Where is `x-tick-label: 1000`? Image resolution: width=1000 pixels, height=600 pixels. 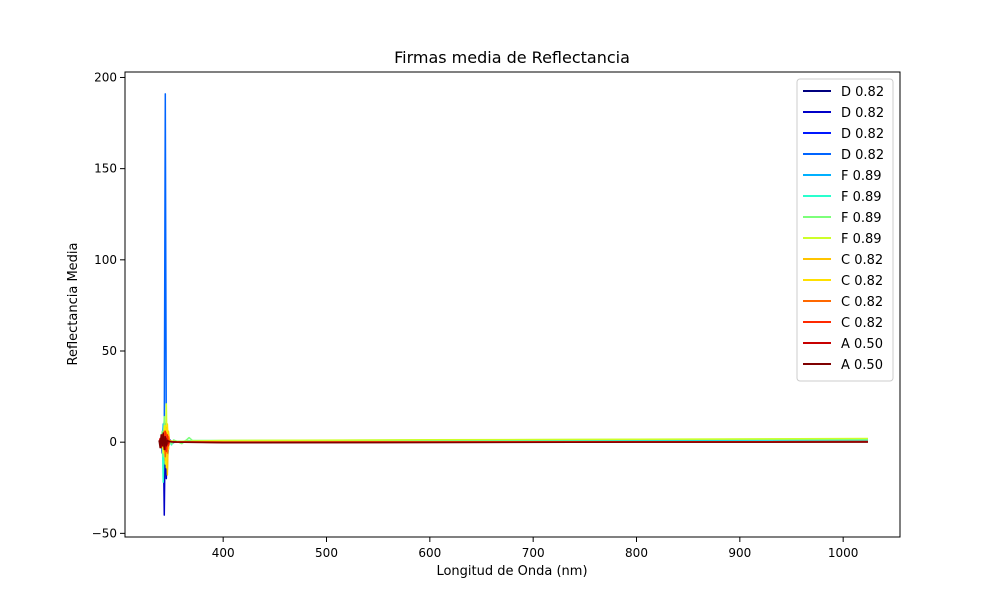
x-tick-label: 1000 is located at coordinates (843, 553).